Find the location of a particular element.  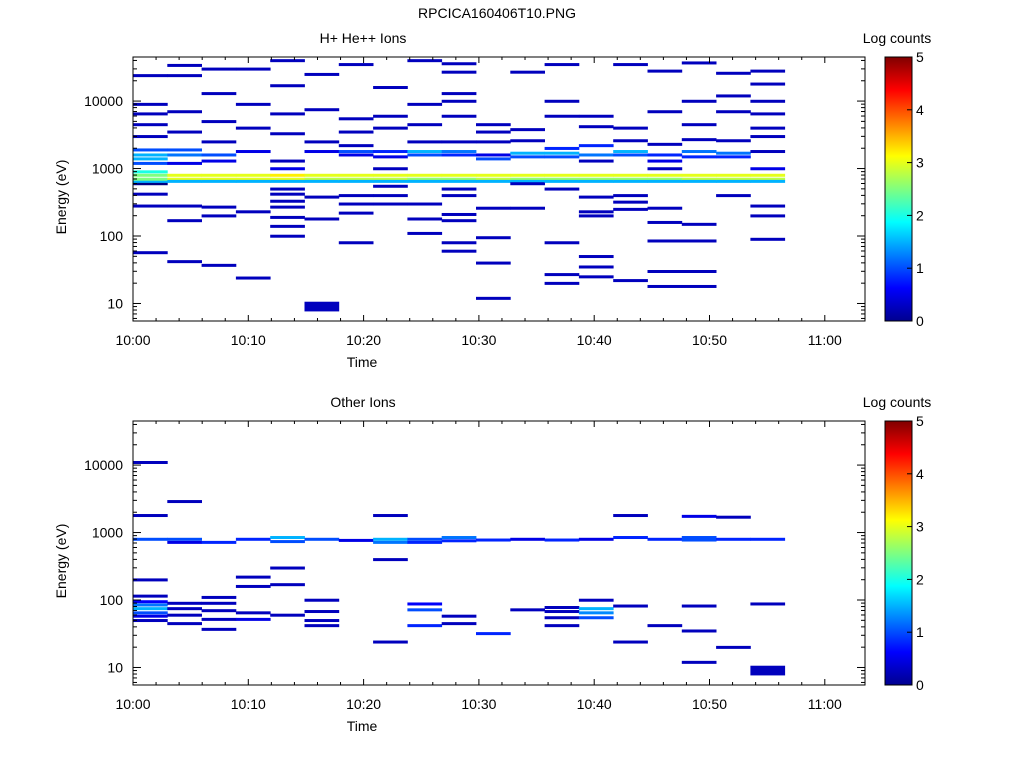

colorbar-label: Log counts is located at coordinates (897, 402).